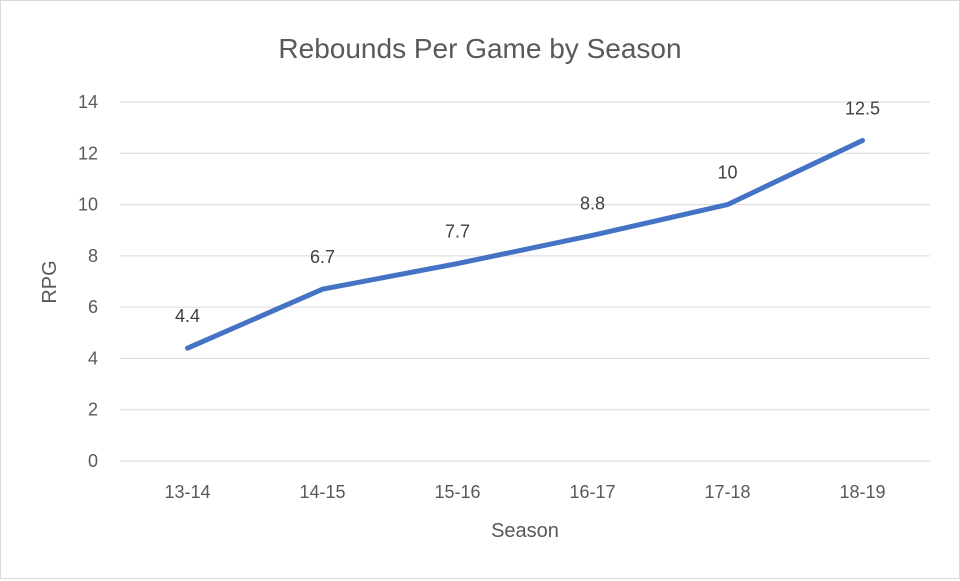 The image size is (960, 581). I want to click on y-axis-ticks: 0 2 4 6 8 10 12 14, so click(88, 281).